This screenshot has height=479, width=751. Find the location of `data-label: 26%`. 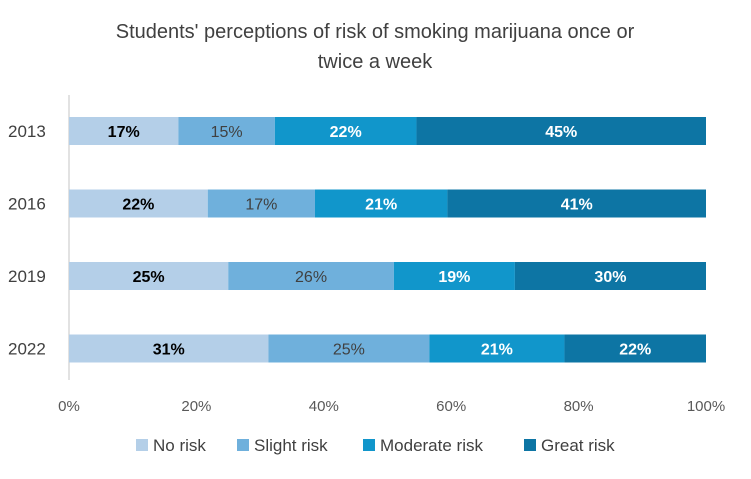

data-label: 26% is located at coordinates (311, 277).